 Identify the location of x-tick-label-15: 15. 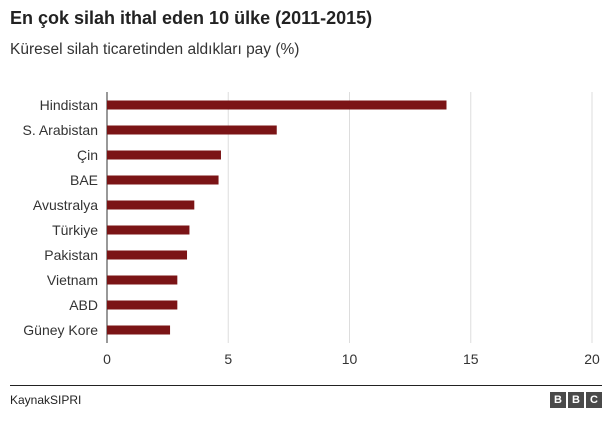
(471, 359).